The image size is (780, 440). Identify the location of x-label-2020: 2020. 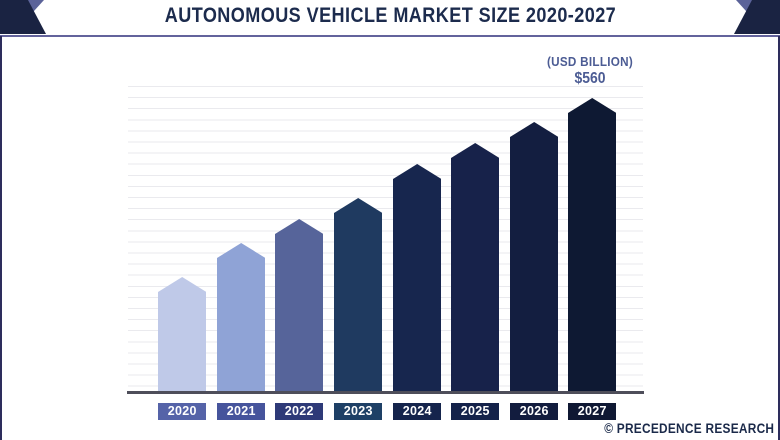
(182, 411).